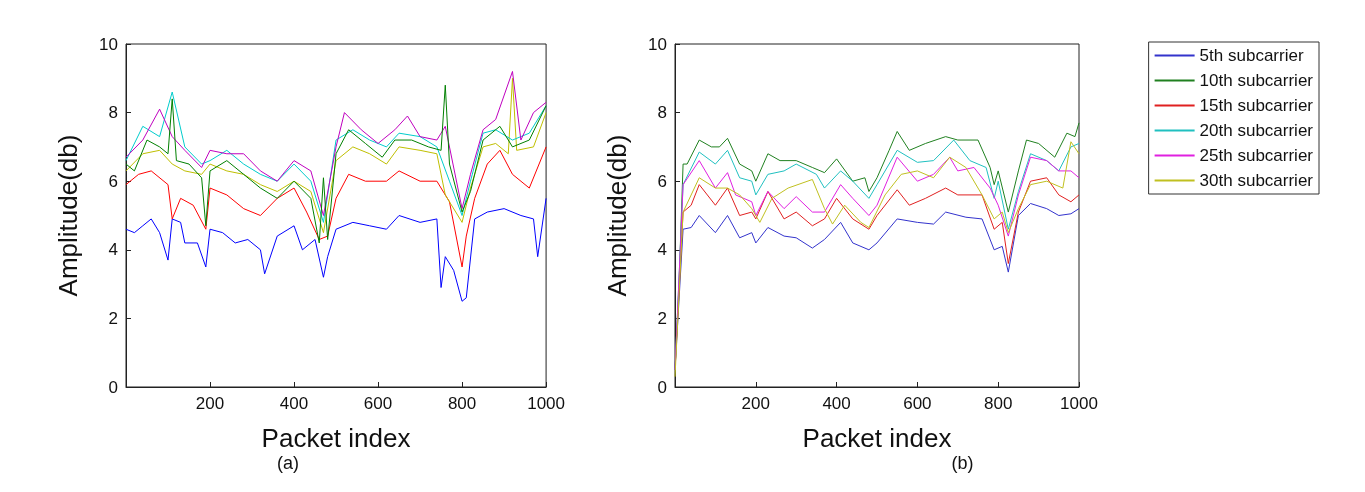 This screenshot has height=492, width=1365. Describe the element at coordinates (288, 463) in the screenshot. I see `text: (a)` at that location.